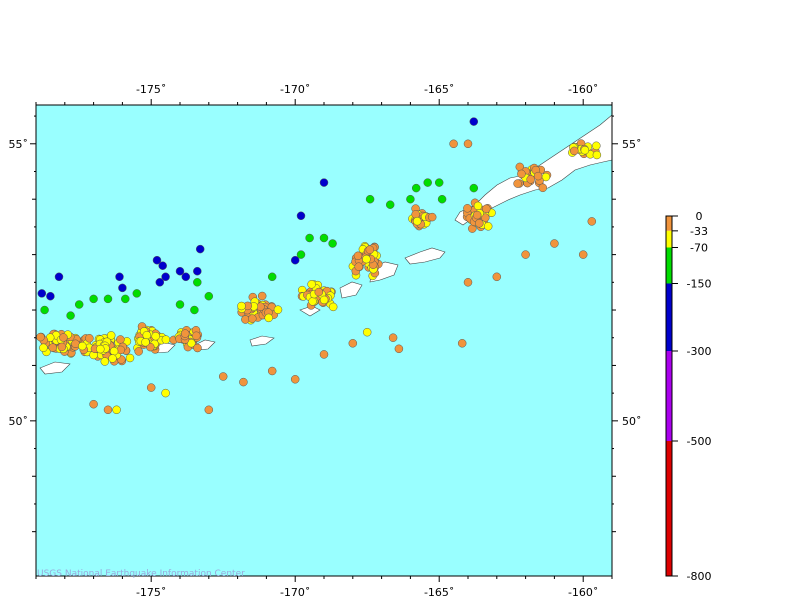 This screenshot has width=792, height=612. I want to click on lat-tick-label-right: 55˚, so click(632, 144).